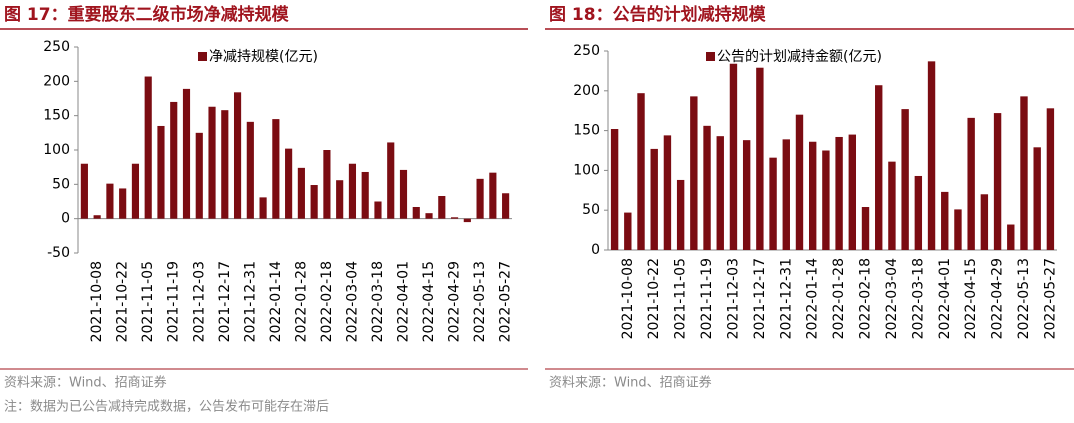 This screenshot has height=423, width=1074. I want to click on y-tick-label: 150, so click(56, 116).